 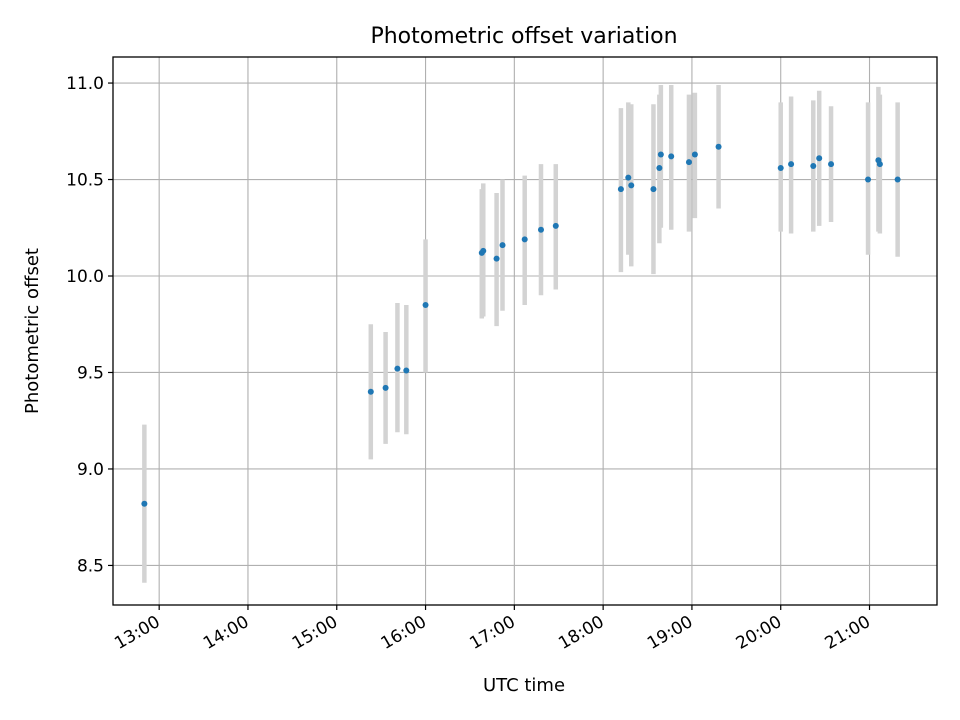 I want to click on chart-title: Photometric offset variation, so click(x=523, y=36).